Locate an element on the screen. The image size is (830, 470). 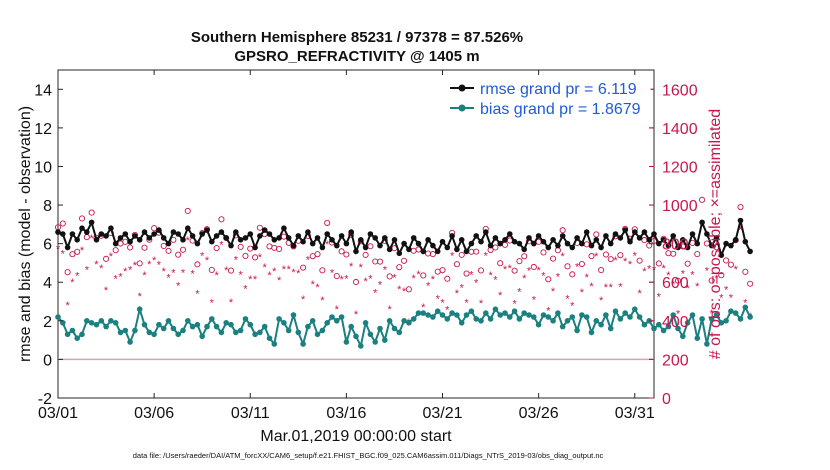
legend-bias-marker is located at coordinates (462, 108).